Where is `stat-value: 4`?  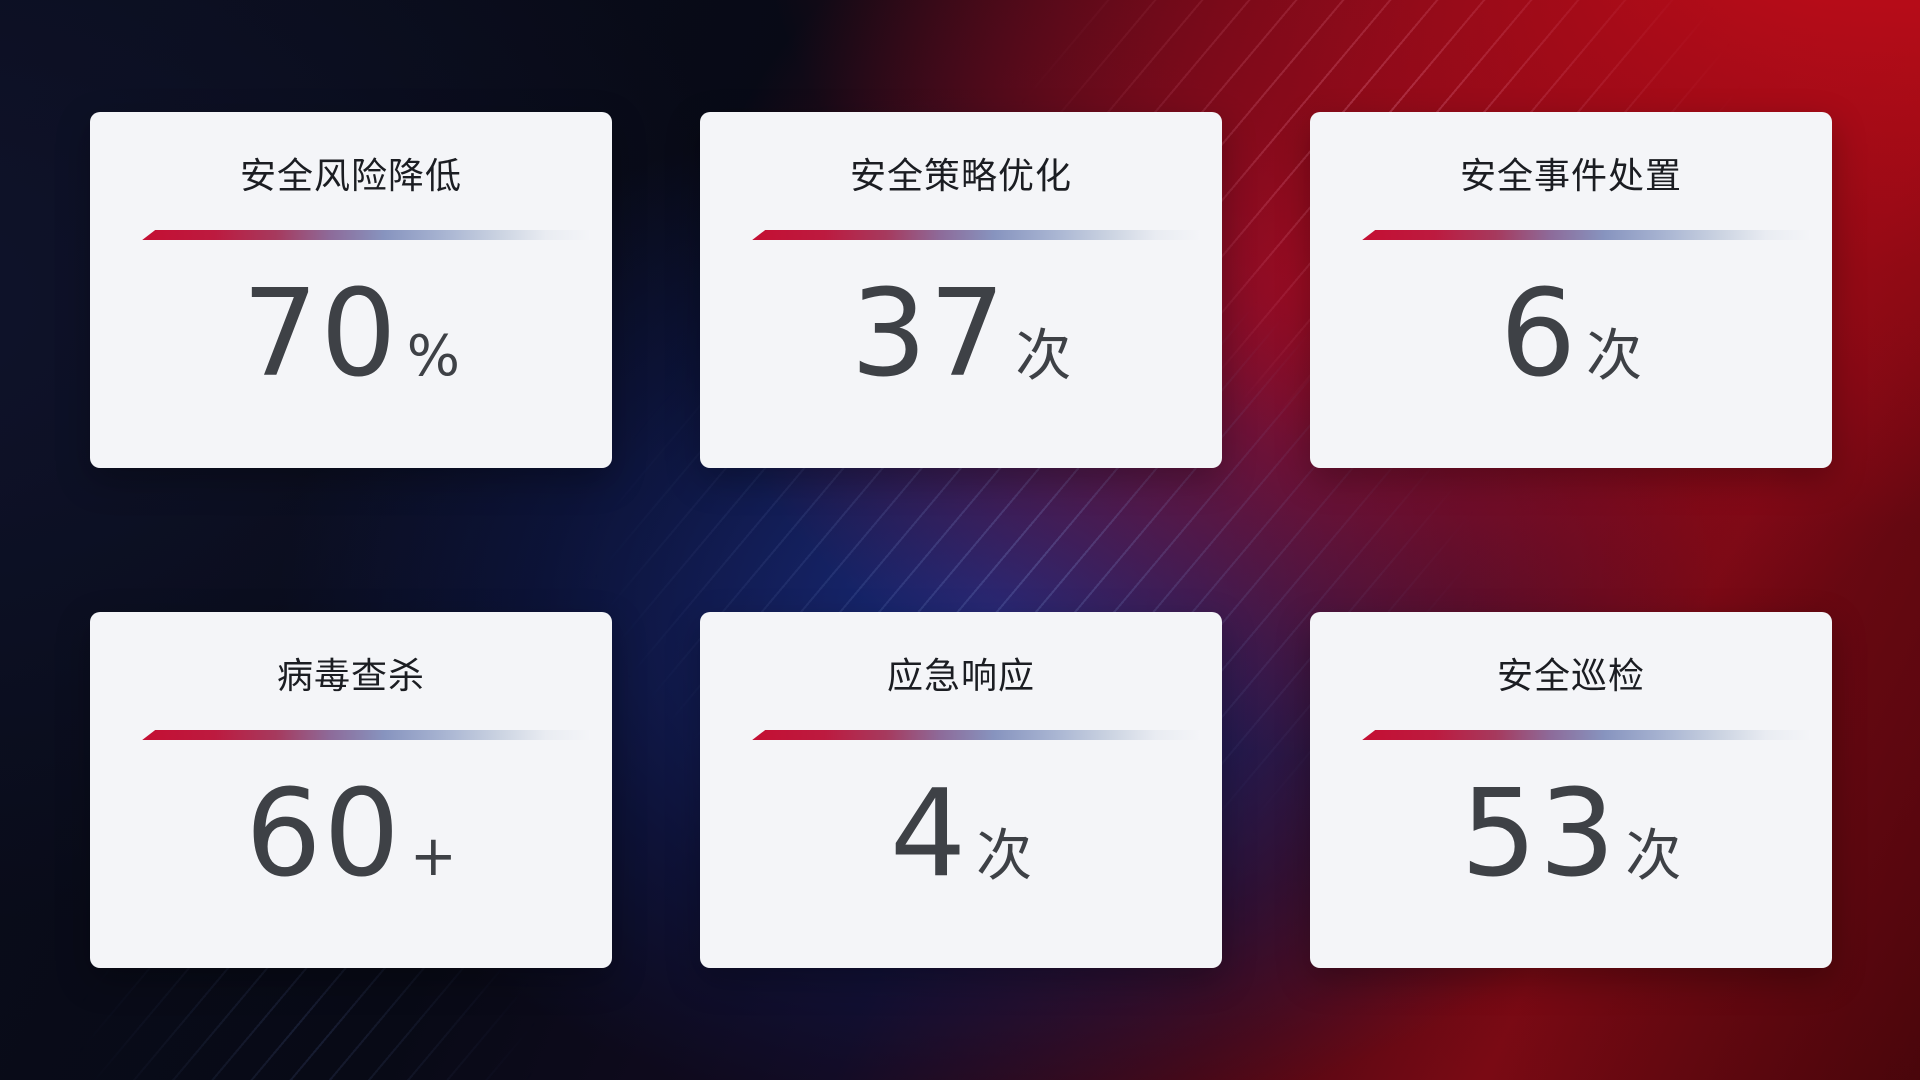
stat-value: 4 is located at coordinates (929, 834).